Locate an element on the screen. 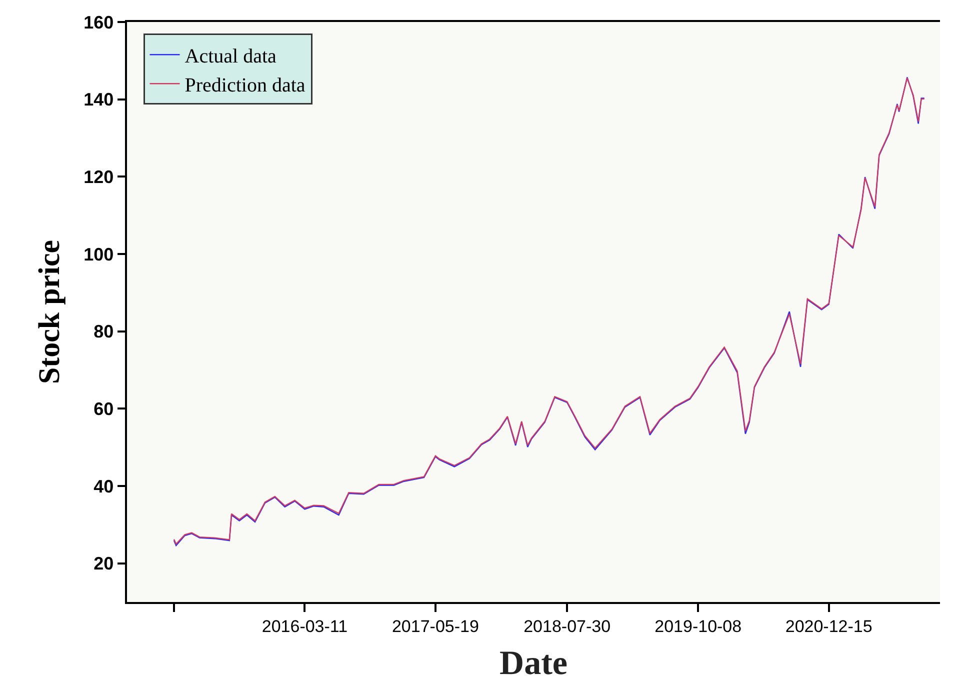  y-tick-label: 120 is located at coordinates (99, 176).